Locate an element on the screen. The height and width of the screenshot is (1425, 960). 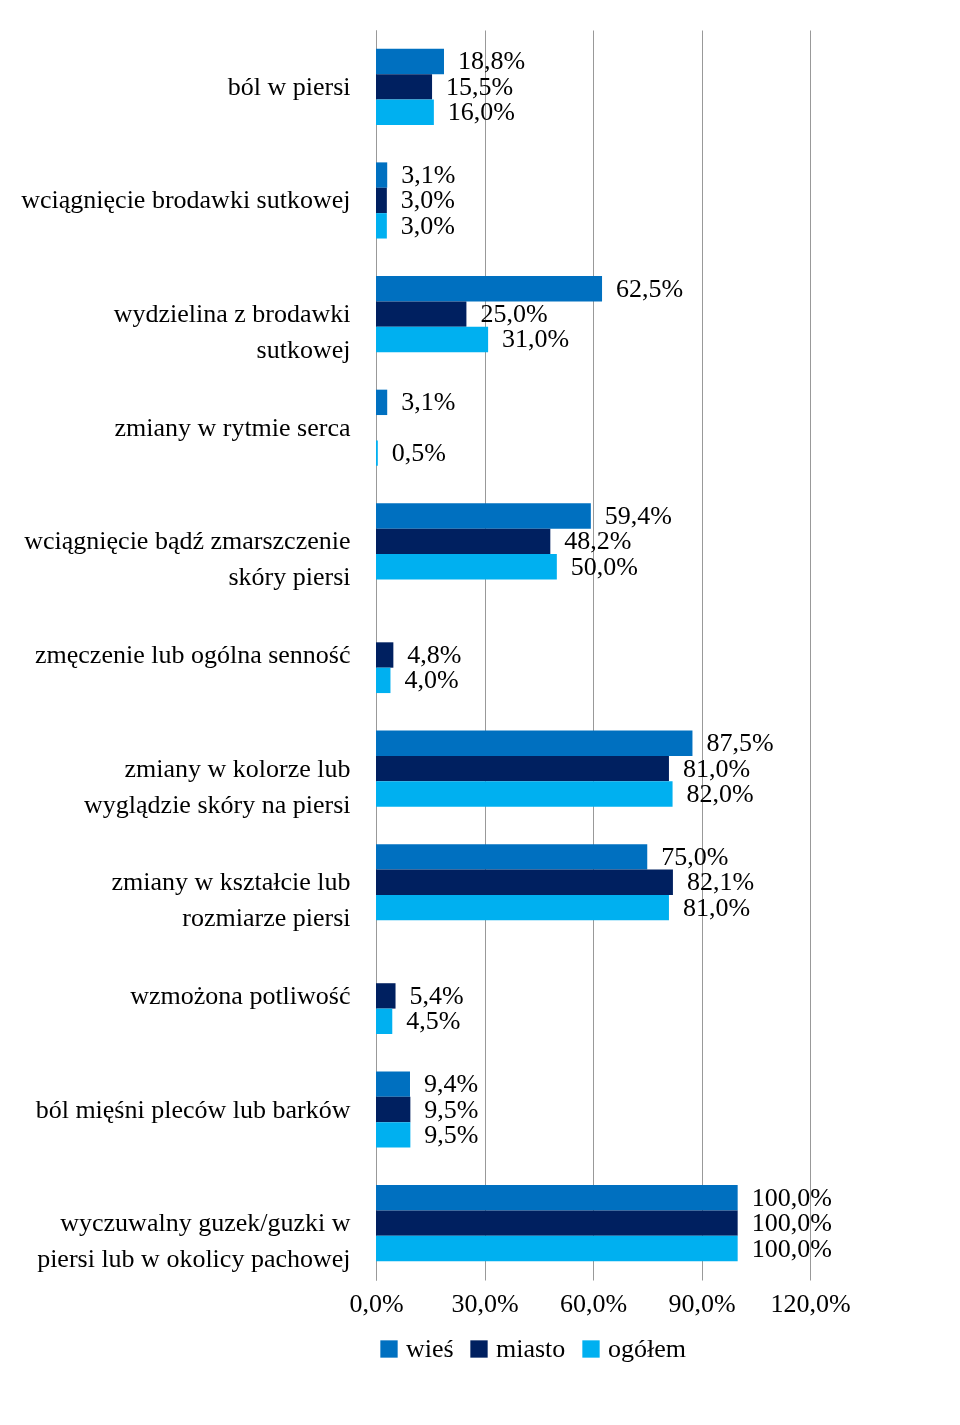
legend-label: wieś is located at coordinates (430, 1348).